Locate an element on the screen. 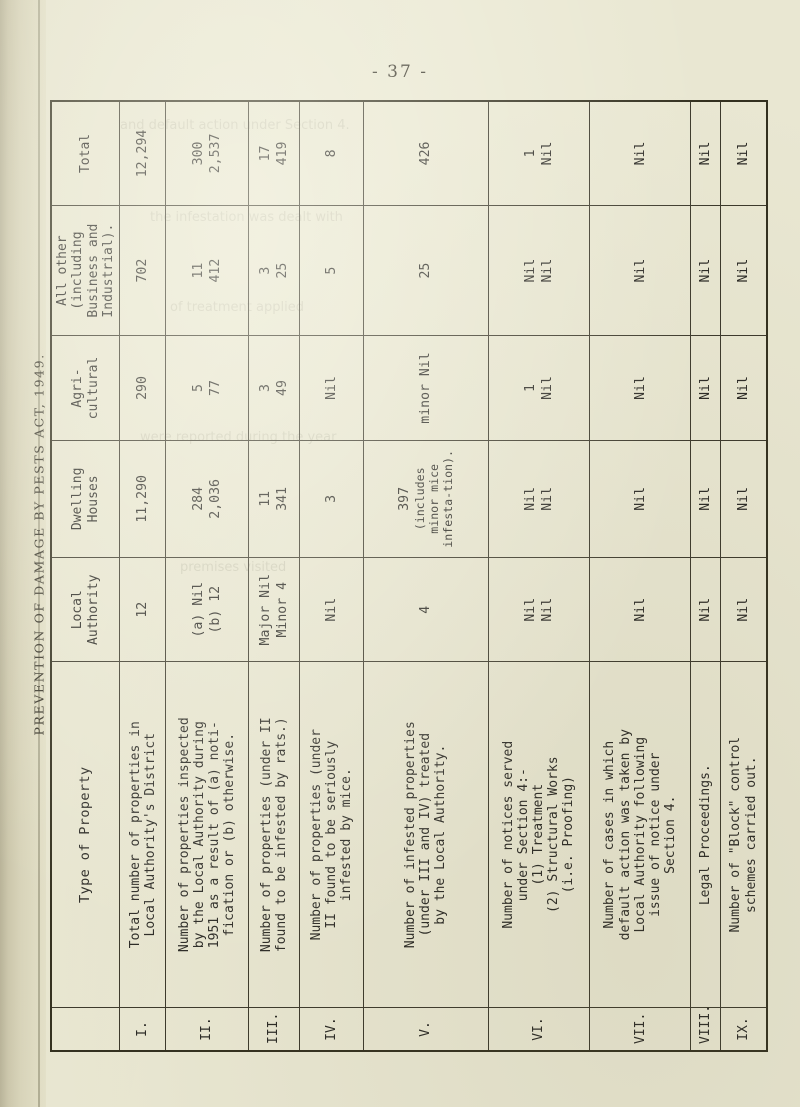 The height and width of the screenshot is (1107, 800). cell-total: 12,294 is located at coordinates (142, 153).